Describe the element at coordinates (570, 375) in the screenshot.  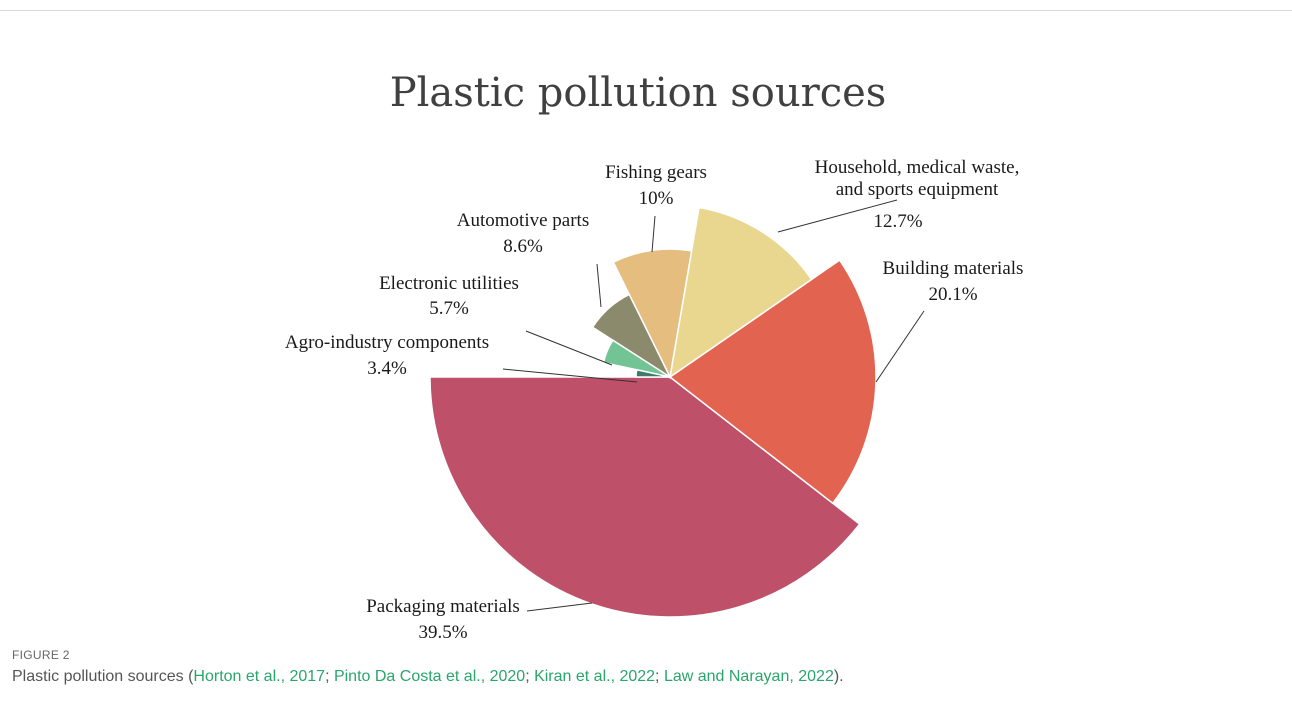
I see `leader-line-agro-industry` at that location.